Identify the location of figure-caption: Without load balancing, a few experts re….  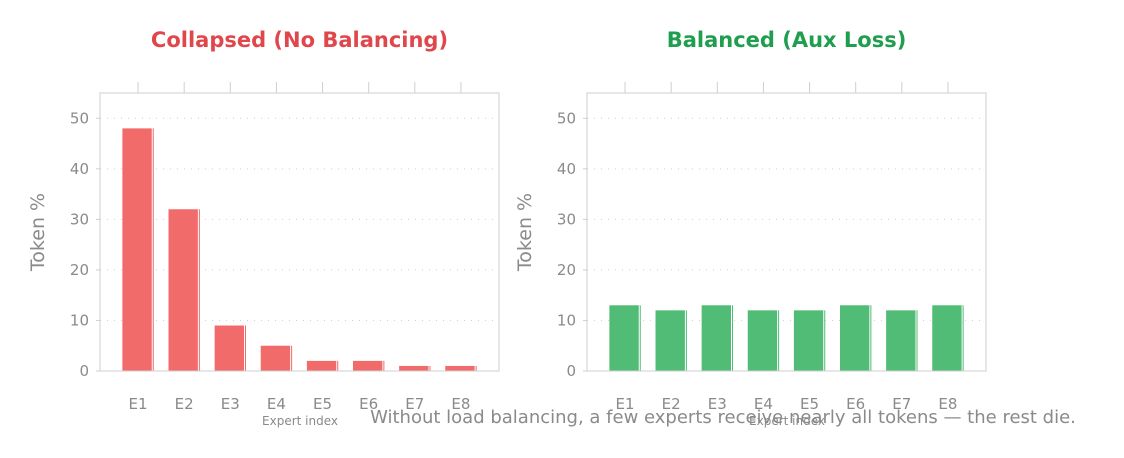
(723, 417).